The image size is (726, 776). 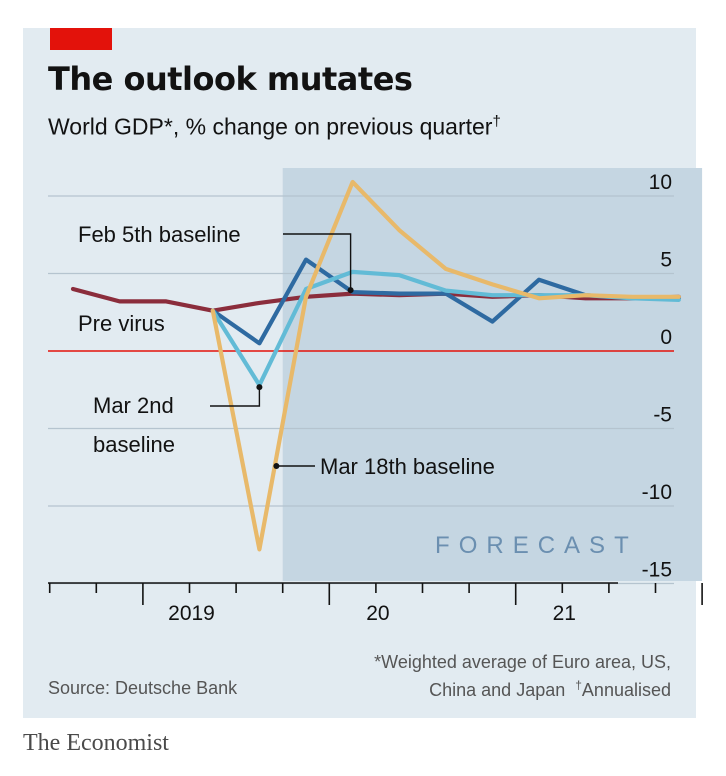 What do you see at coordinates (522, 662) in the screenshot?
I see `footnote-weighted-average: *Weighted average of Euro area, US,` at bounding box center [522, 662].